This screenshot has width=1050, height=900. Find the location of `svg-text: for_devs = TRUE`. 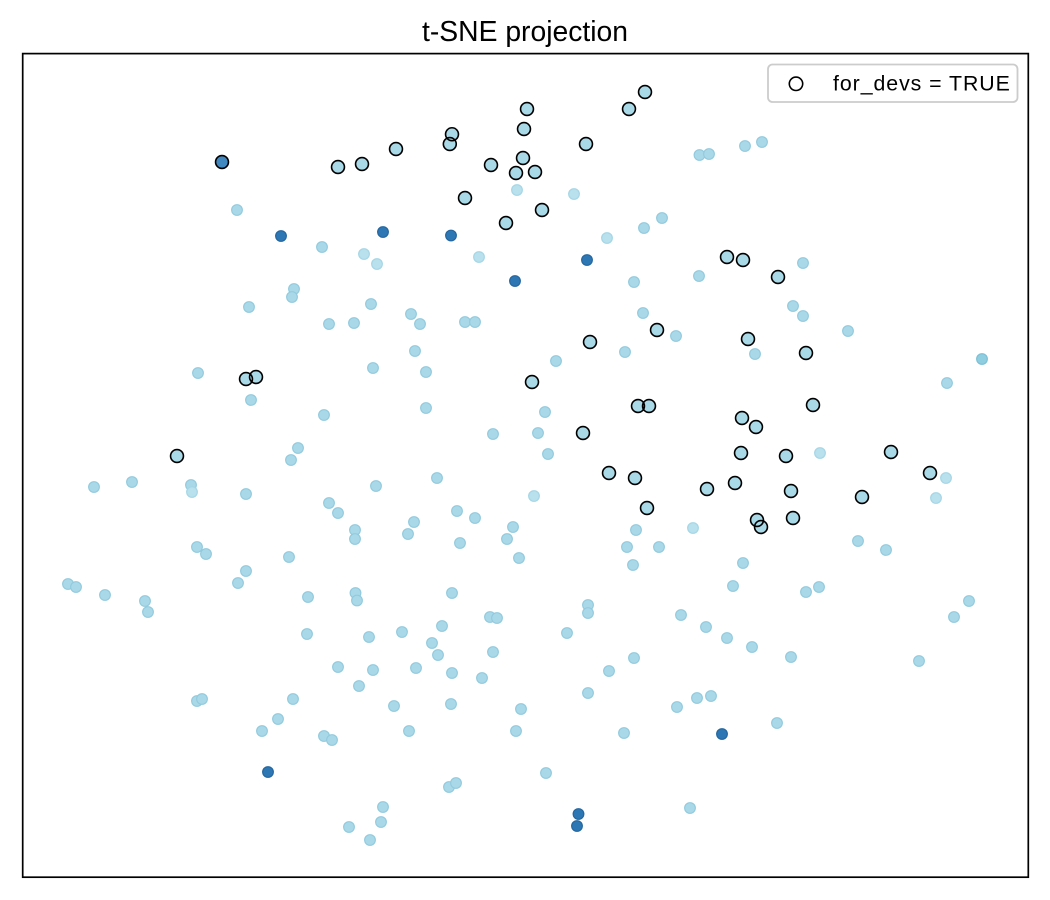

svg-text: for_devs = TRUE is located at coordinates (922, 84).